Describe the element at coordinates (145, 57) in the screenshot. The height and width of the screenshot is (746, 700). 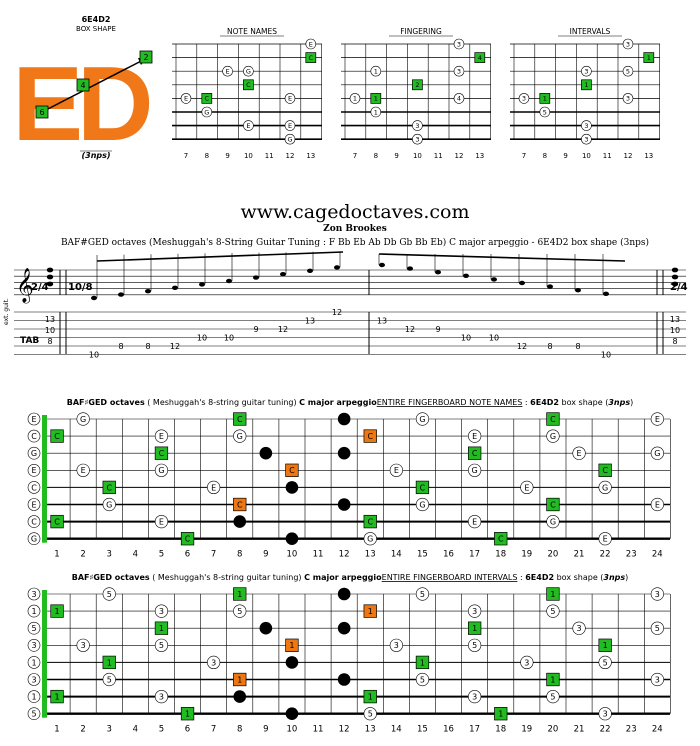
I see `svg-text: 2` at that location.